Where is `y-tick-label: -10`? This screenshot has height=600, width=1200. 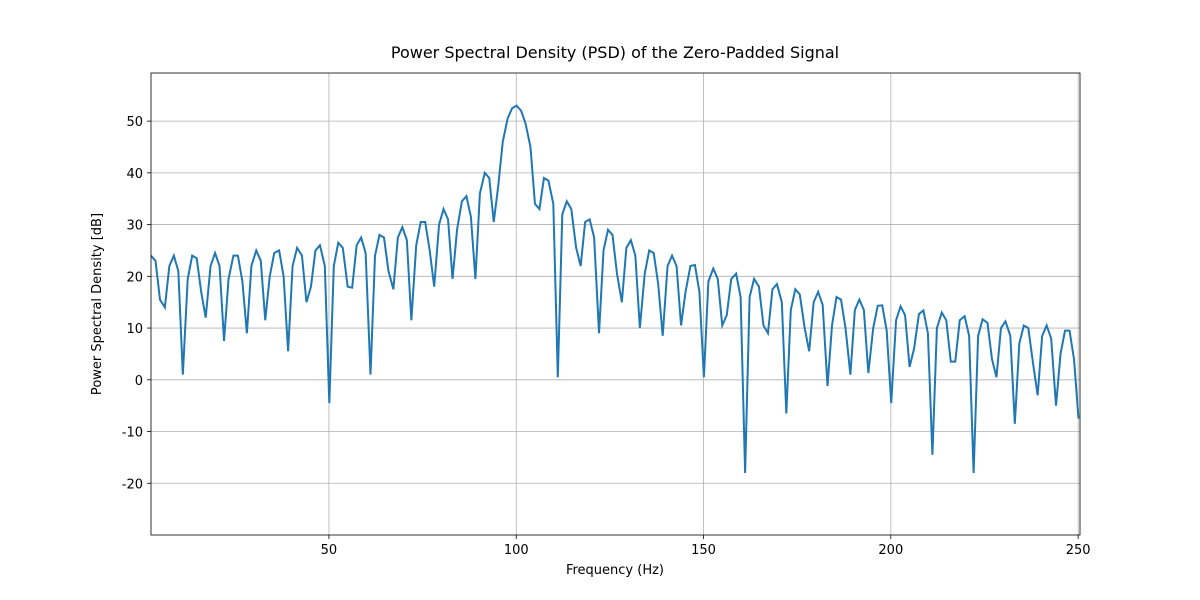
y-tick-label: -10 is located at coordinates (132, 433).